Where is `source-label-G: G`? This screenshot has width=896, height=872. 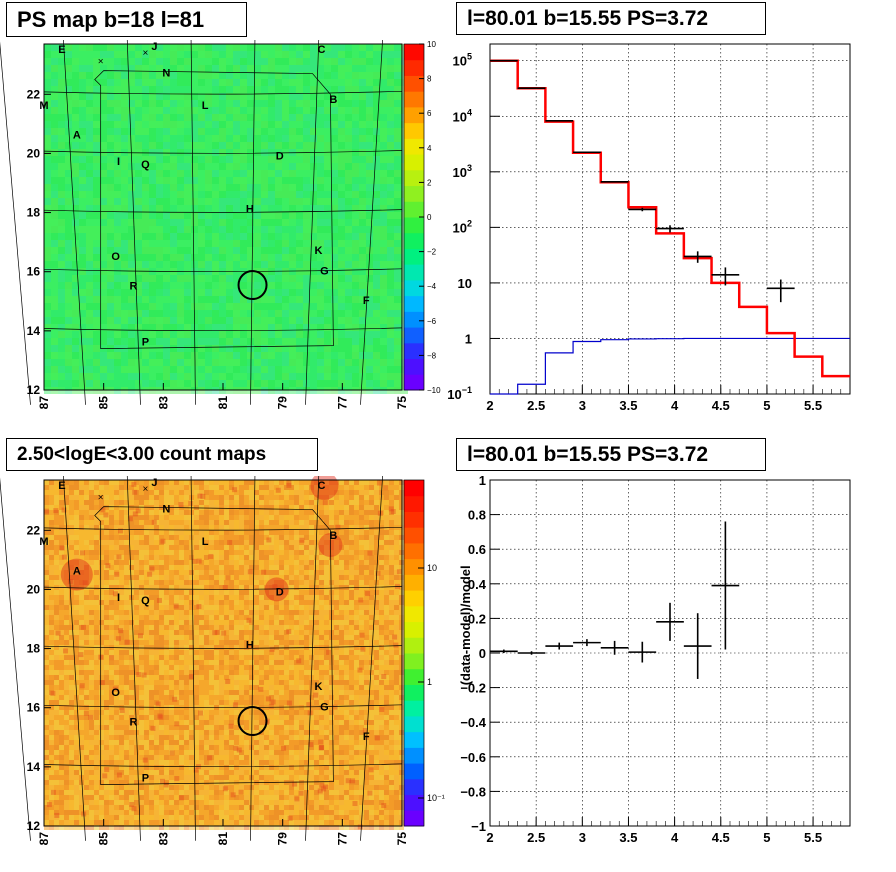 source-label-G: G is located at coordinates (324, 272).